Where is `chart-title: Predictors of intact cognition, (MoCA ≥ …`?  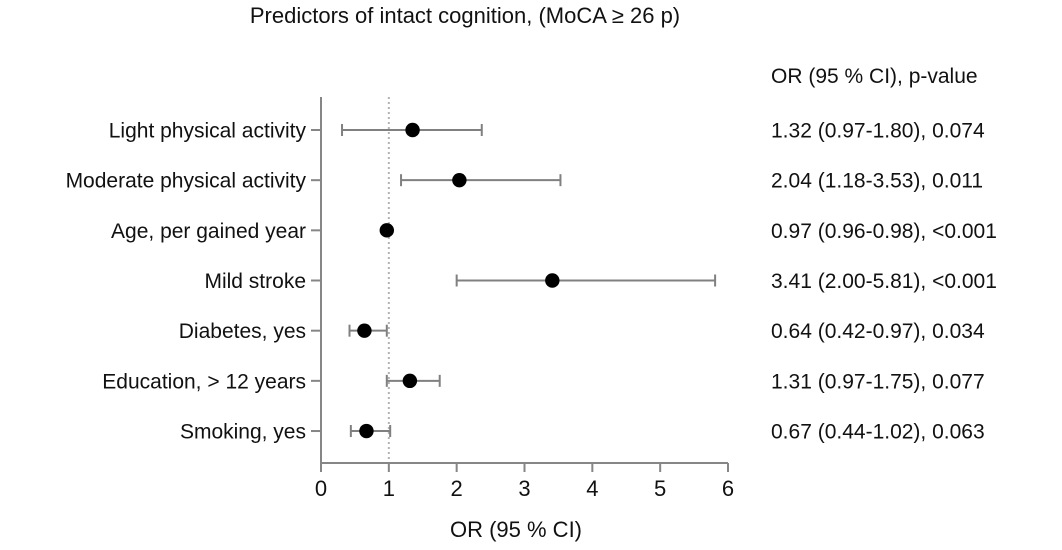
chart-title: Predictors of intact cognition, (MoCA ≥ … is located at coordinates (465, 15).